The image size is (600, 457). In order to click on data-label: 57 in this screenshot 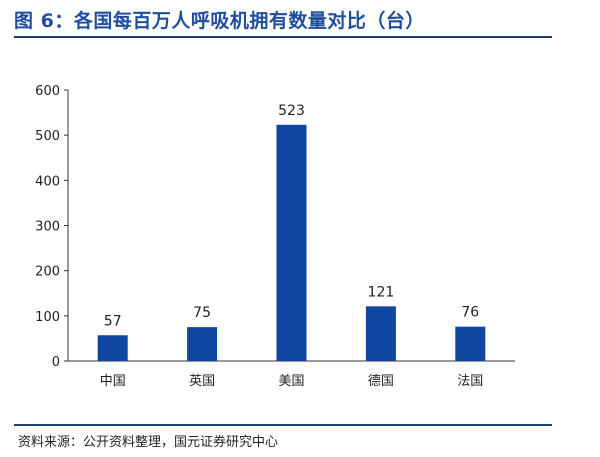, I will do `click(113, 321)`.